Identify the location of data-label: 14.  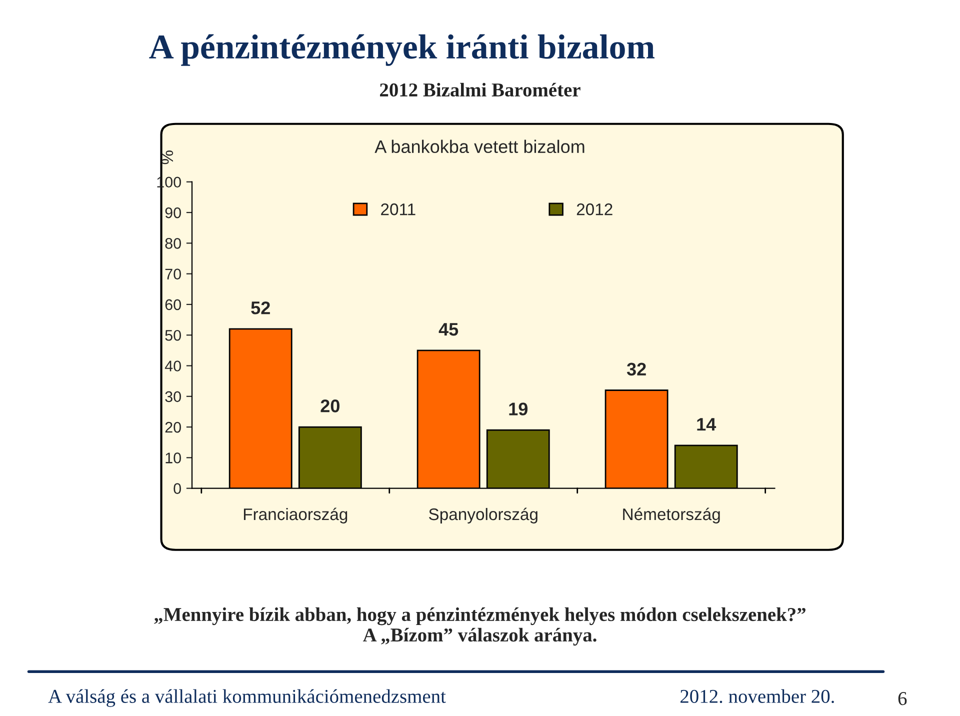
(706, 424).